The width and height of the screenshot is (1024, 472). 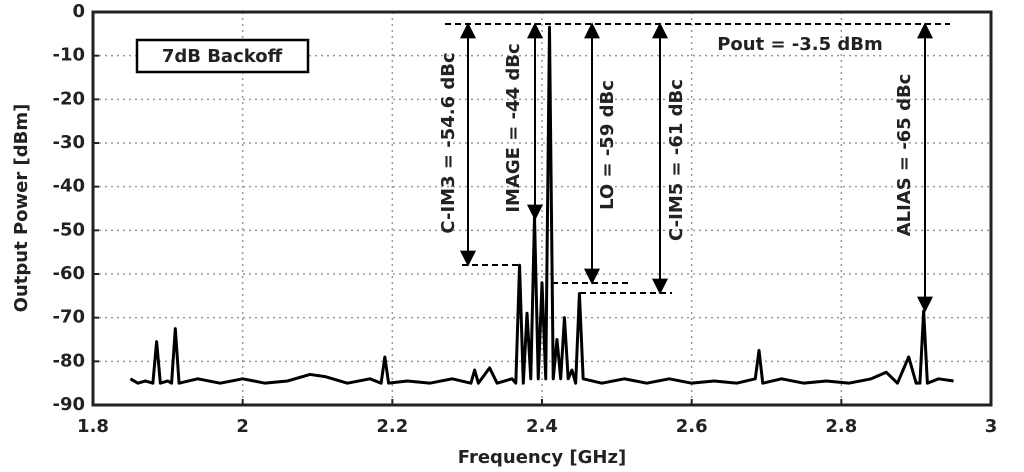 What do you see at coordinates (242, 426) in the screenshot?
I see `x-tick-label: 2` at bounding box center [242, 426].